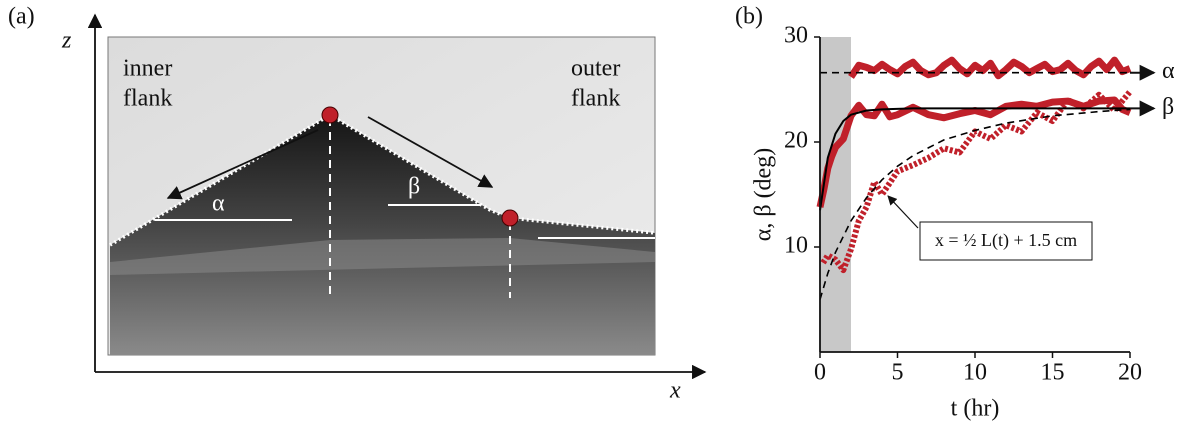  Describe the element at coordinates (21, 17) in the screenshot. I see `panel-label: (a)` at that location.